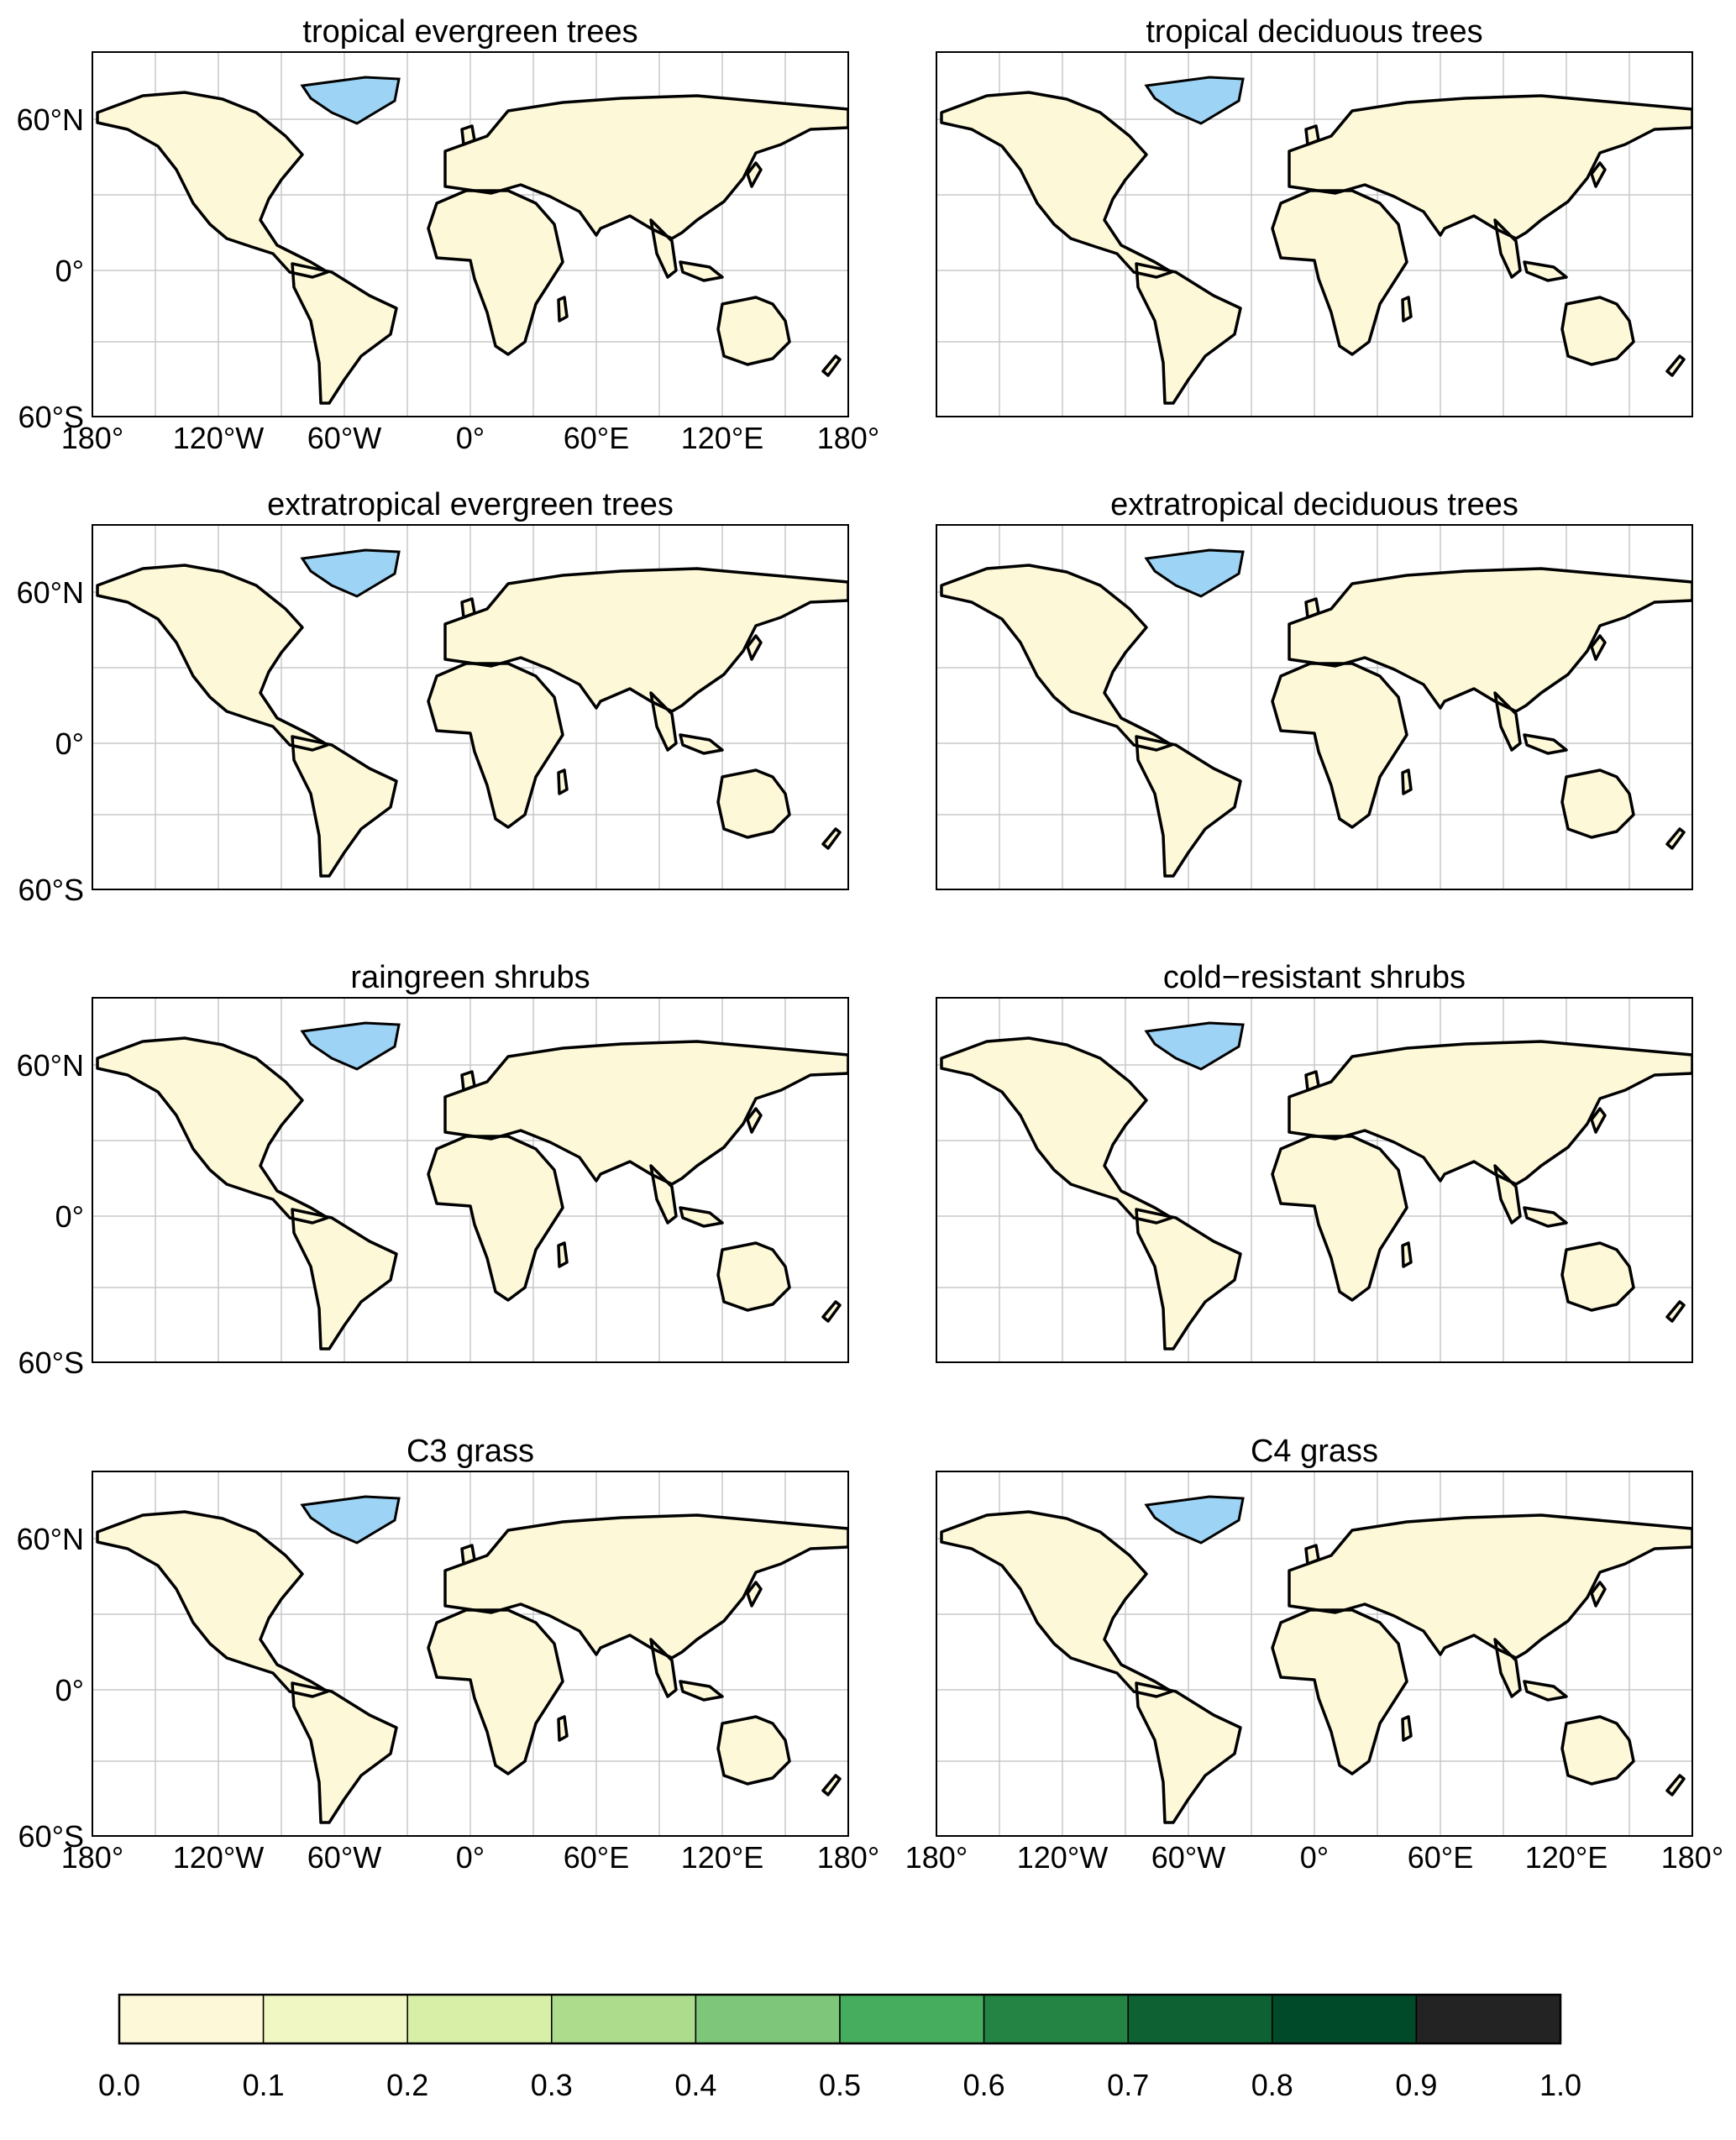 Image resolution: width=1736 pixels, height=2140 pixels. What do you see at coordinates (1128, 2085) in the screenshot?
I see `colorbar-tick-label: 0.7` at bounding box center [1128, 2085].